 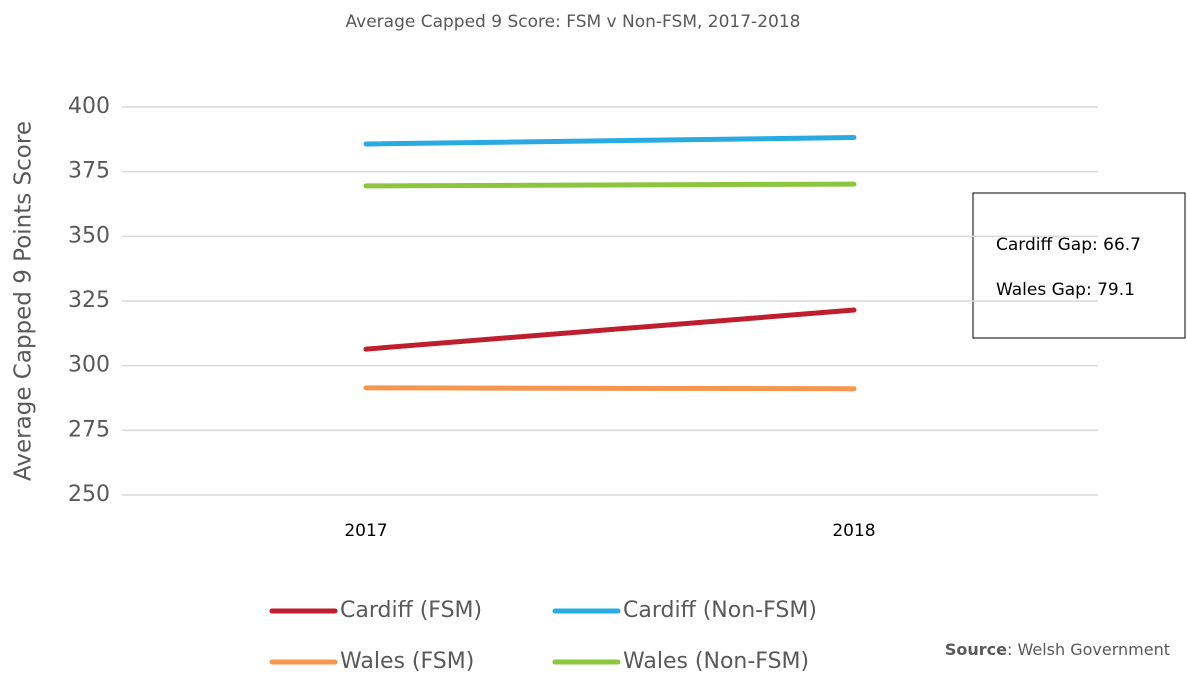 What do you see at coordinates (24, 301) in the screenshot?
I see `y-axis-label: Average Capped 9 Points Score` at bounding box center [24, 301].